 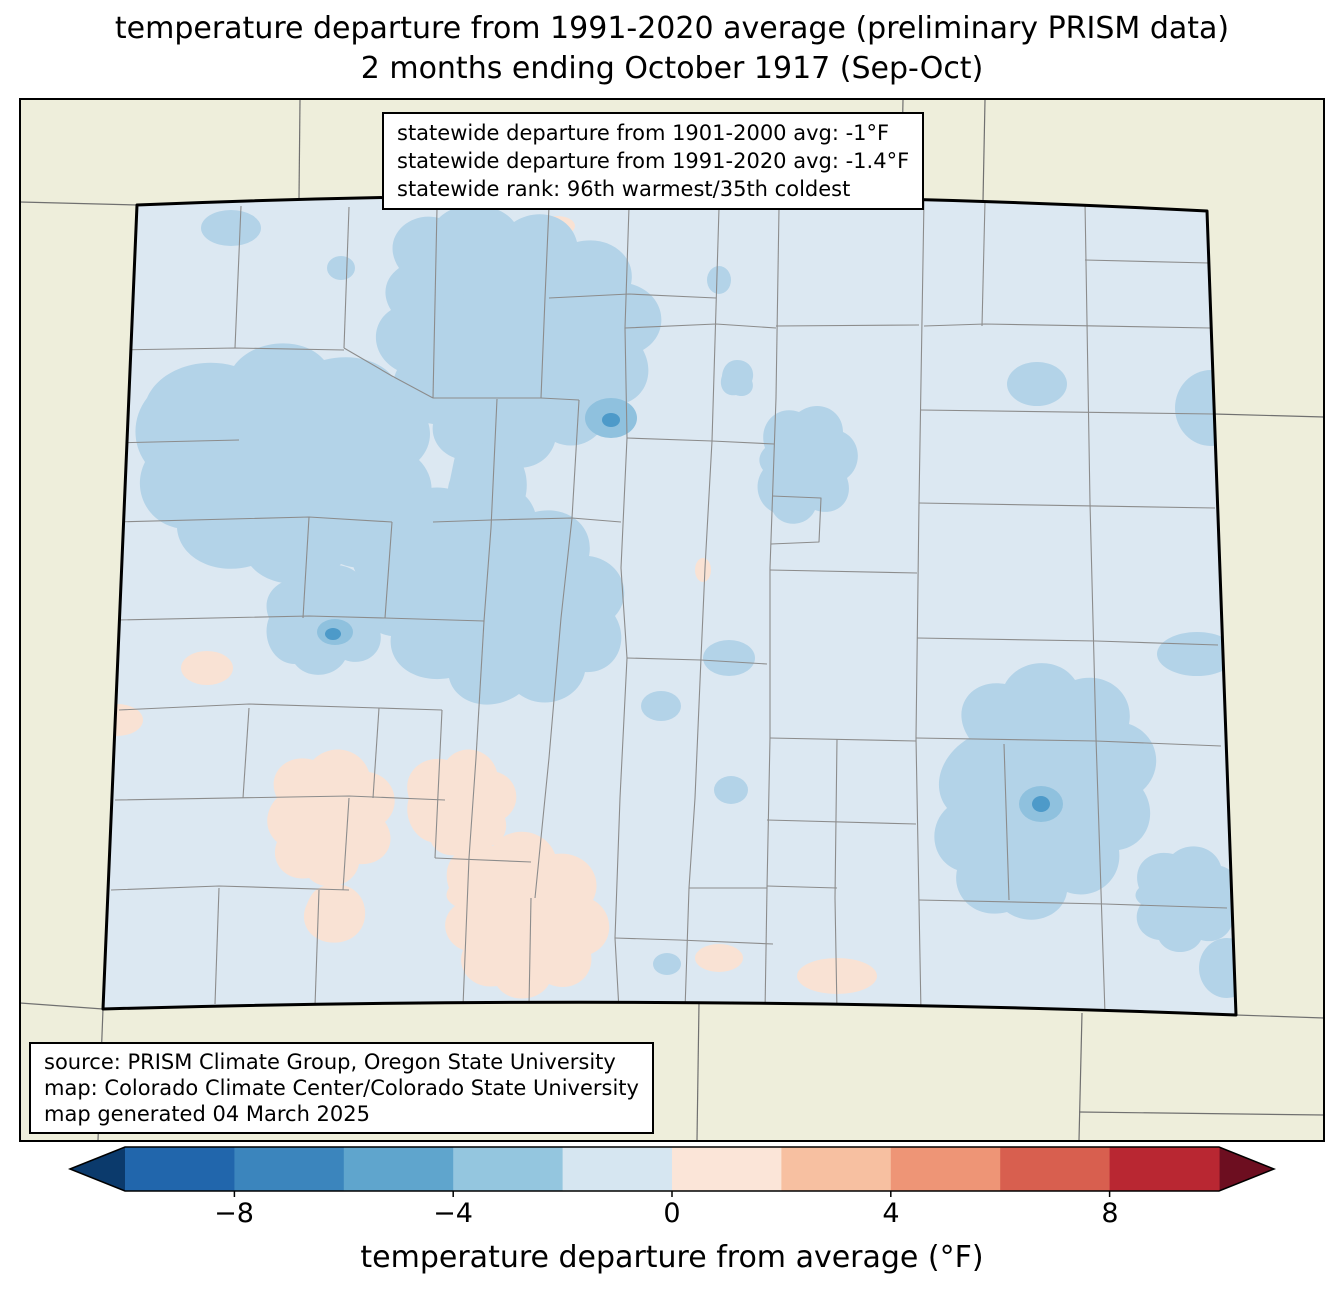 I want to click on colorbar-right-arrow, so click(x=1246, y=1169).